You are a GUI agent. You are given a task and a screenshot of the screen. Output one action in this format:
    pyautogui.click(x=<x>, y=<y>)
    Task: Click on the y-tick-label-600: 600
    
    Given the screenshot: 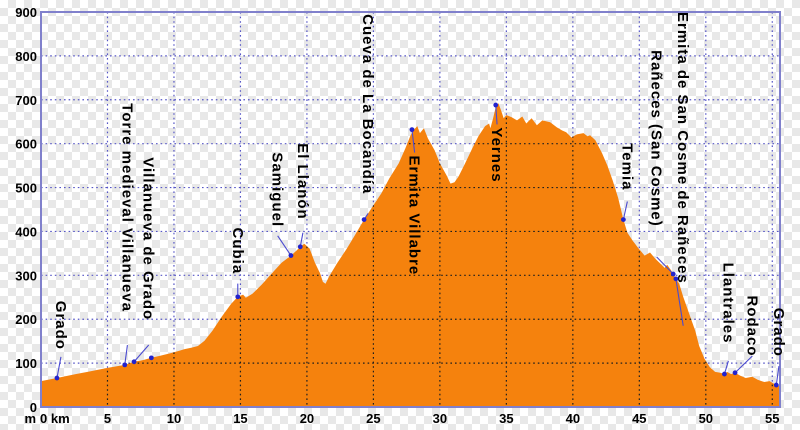 What is the action you would take?
    pyautogui.click(x=26, y=144)
    